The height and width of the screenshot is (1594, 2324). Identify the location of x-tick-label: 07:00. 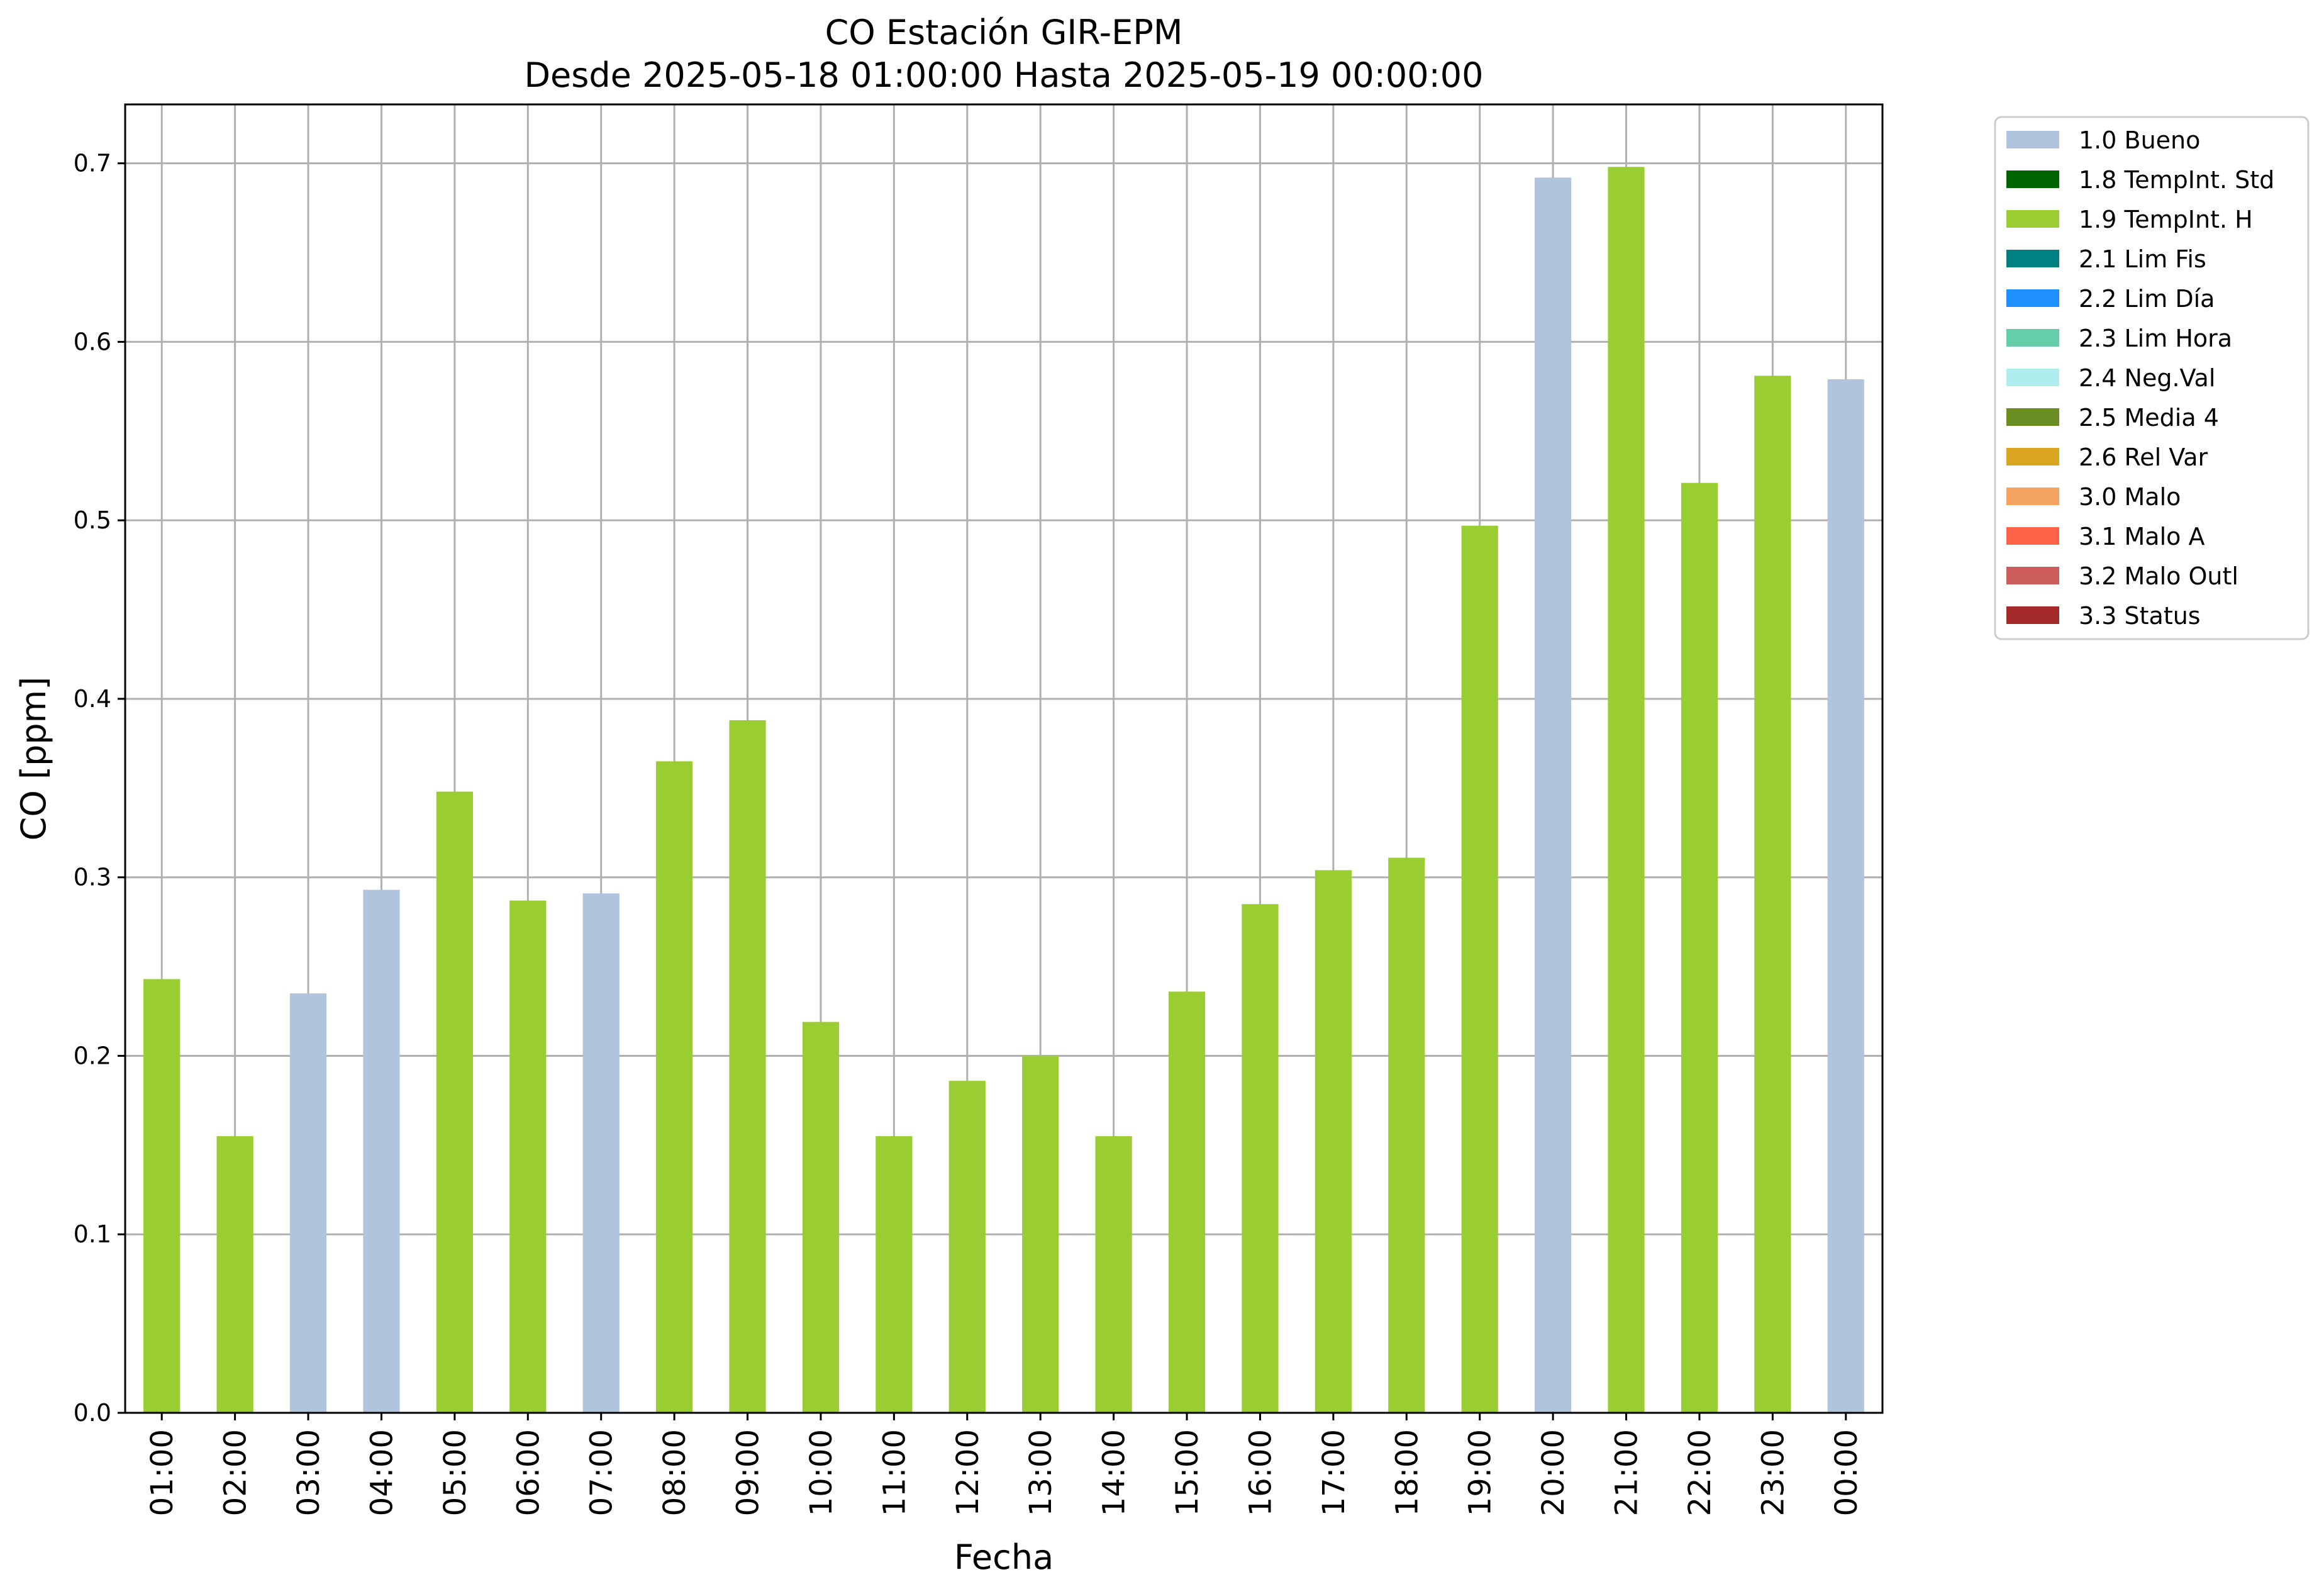
(602, 1473).